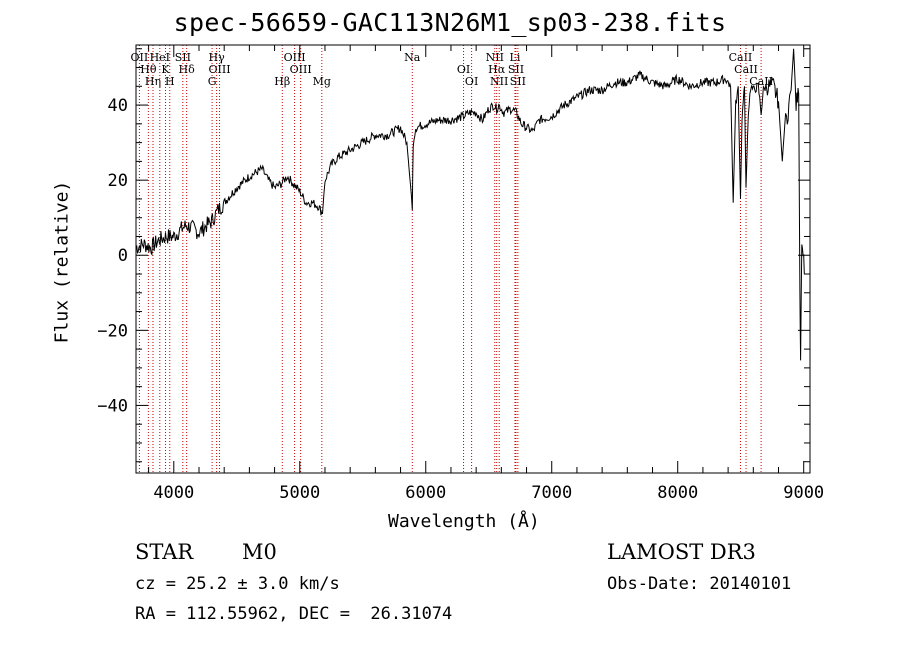 Image resolution: width=900 pixels, height=649 pixels. I want to click on redshift-text: cz = 25.2 ± 3.0 km/s, so click(237, 584).